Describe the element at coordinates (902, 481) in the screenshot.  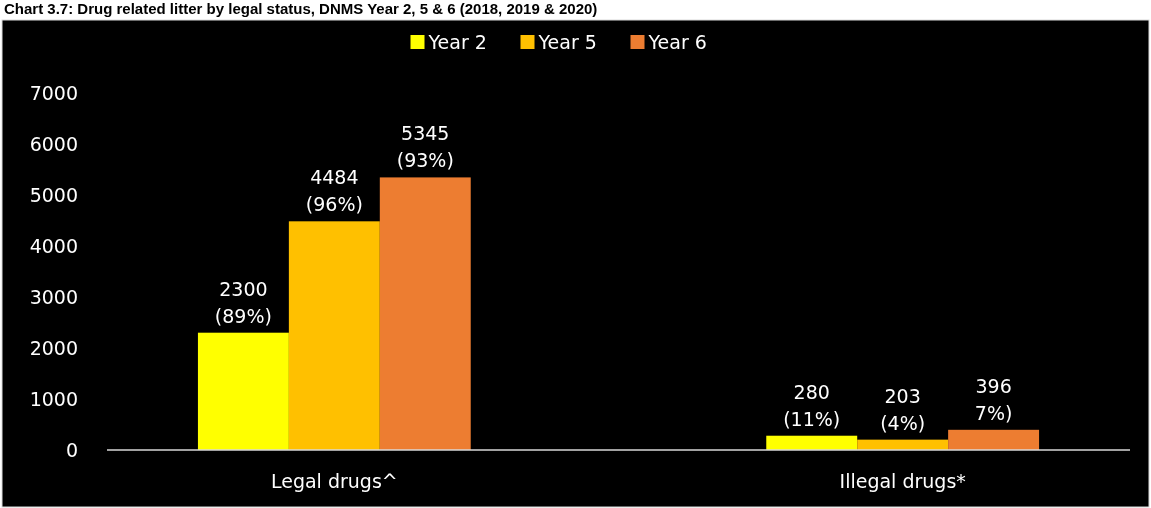
I see `x-tick-label: Illegal drugs*` at that location.